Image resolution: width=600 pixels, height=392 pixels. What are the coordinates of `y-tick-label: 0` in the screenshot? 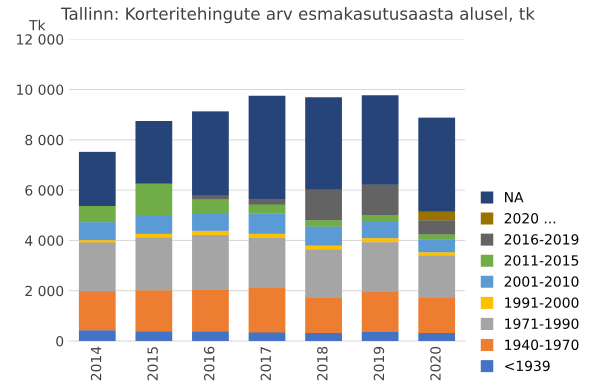 It's located at (60, 341).